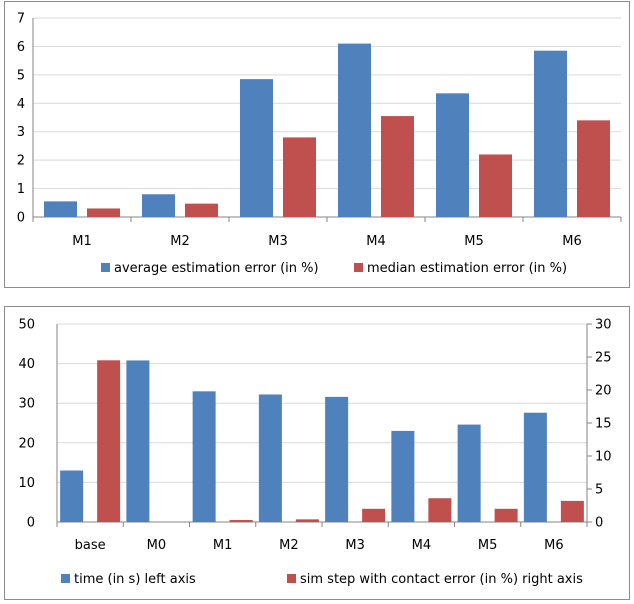 The image size is (634, 604). I want to click on y-tick-label: 3, so click(21, 132).